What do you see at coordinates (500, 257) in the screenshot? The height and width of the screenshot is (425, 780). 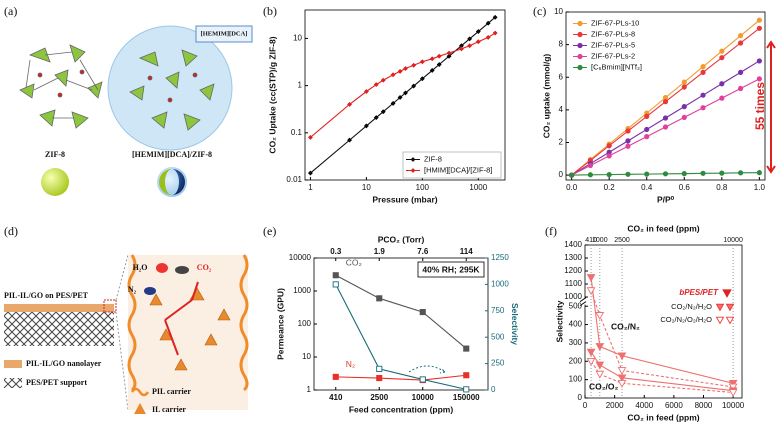 I see `y2-tick-label: 1250` at bounding box center [500, 257].